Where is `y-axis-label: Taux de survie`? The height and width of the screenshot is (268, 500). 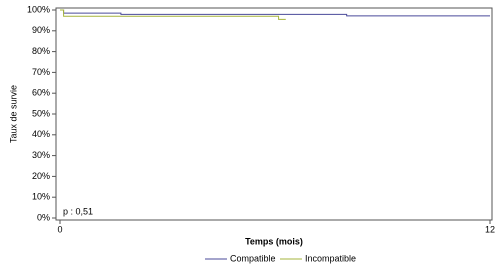 y-axis-label: Taux de survie is located at coordinates (13, 114).